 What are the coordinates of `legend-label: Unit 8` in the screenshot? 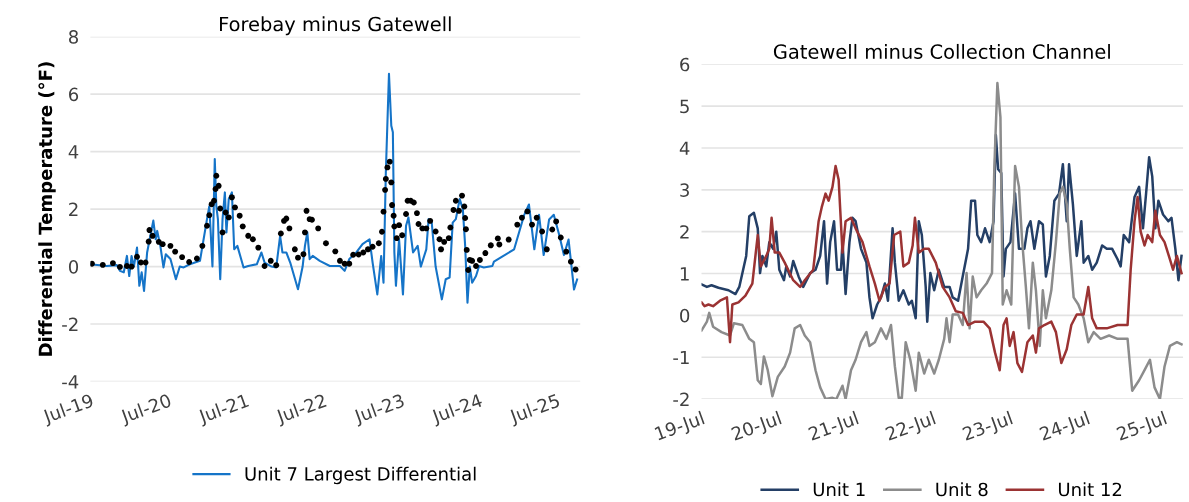 It's located at (962, 489).